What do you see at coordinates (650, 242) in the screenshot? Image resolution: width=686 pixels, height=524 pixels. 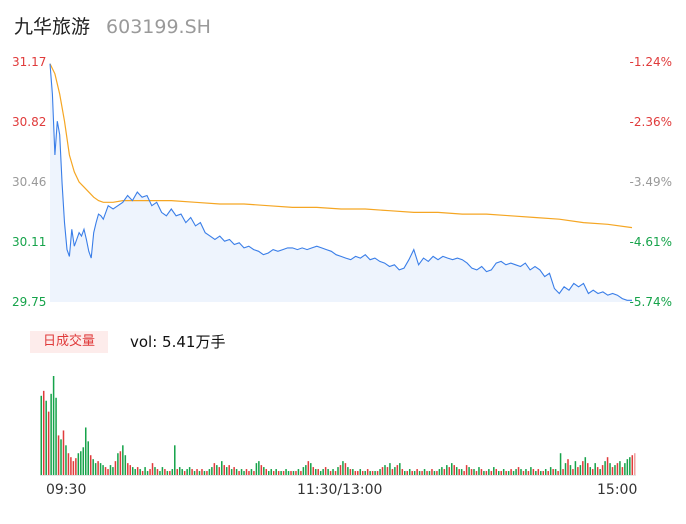 I see `percent-tick-label: -4.61%` at bounding box center [650, 242].